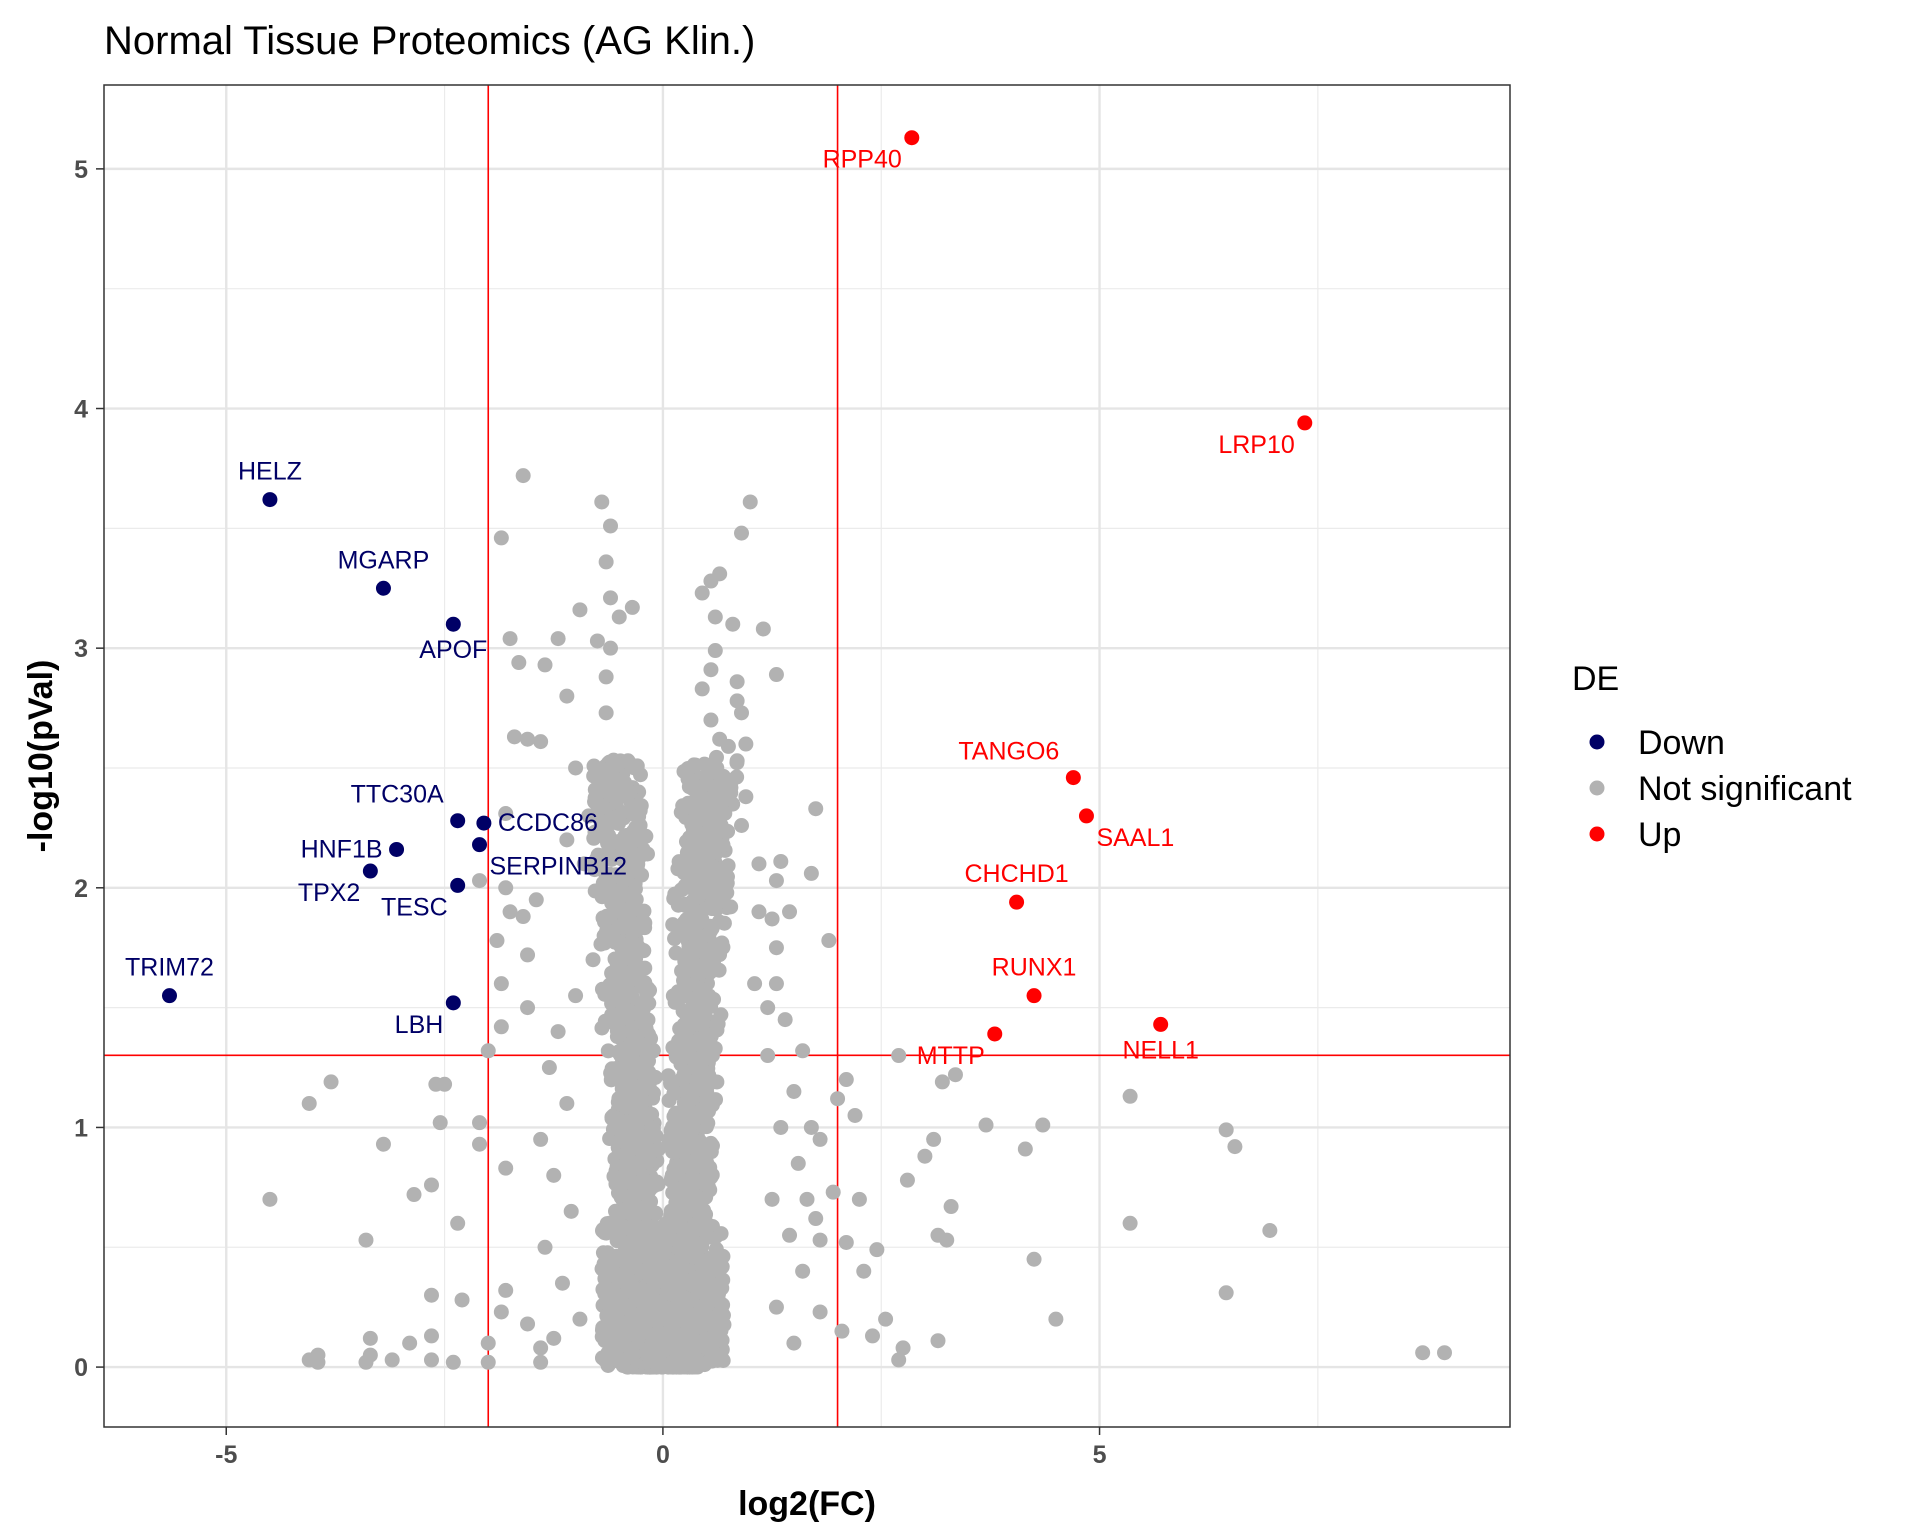 The image size is (1920, 1536). I want to click on x-tick-label: -5, so click(226, 1455).